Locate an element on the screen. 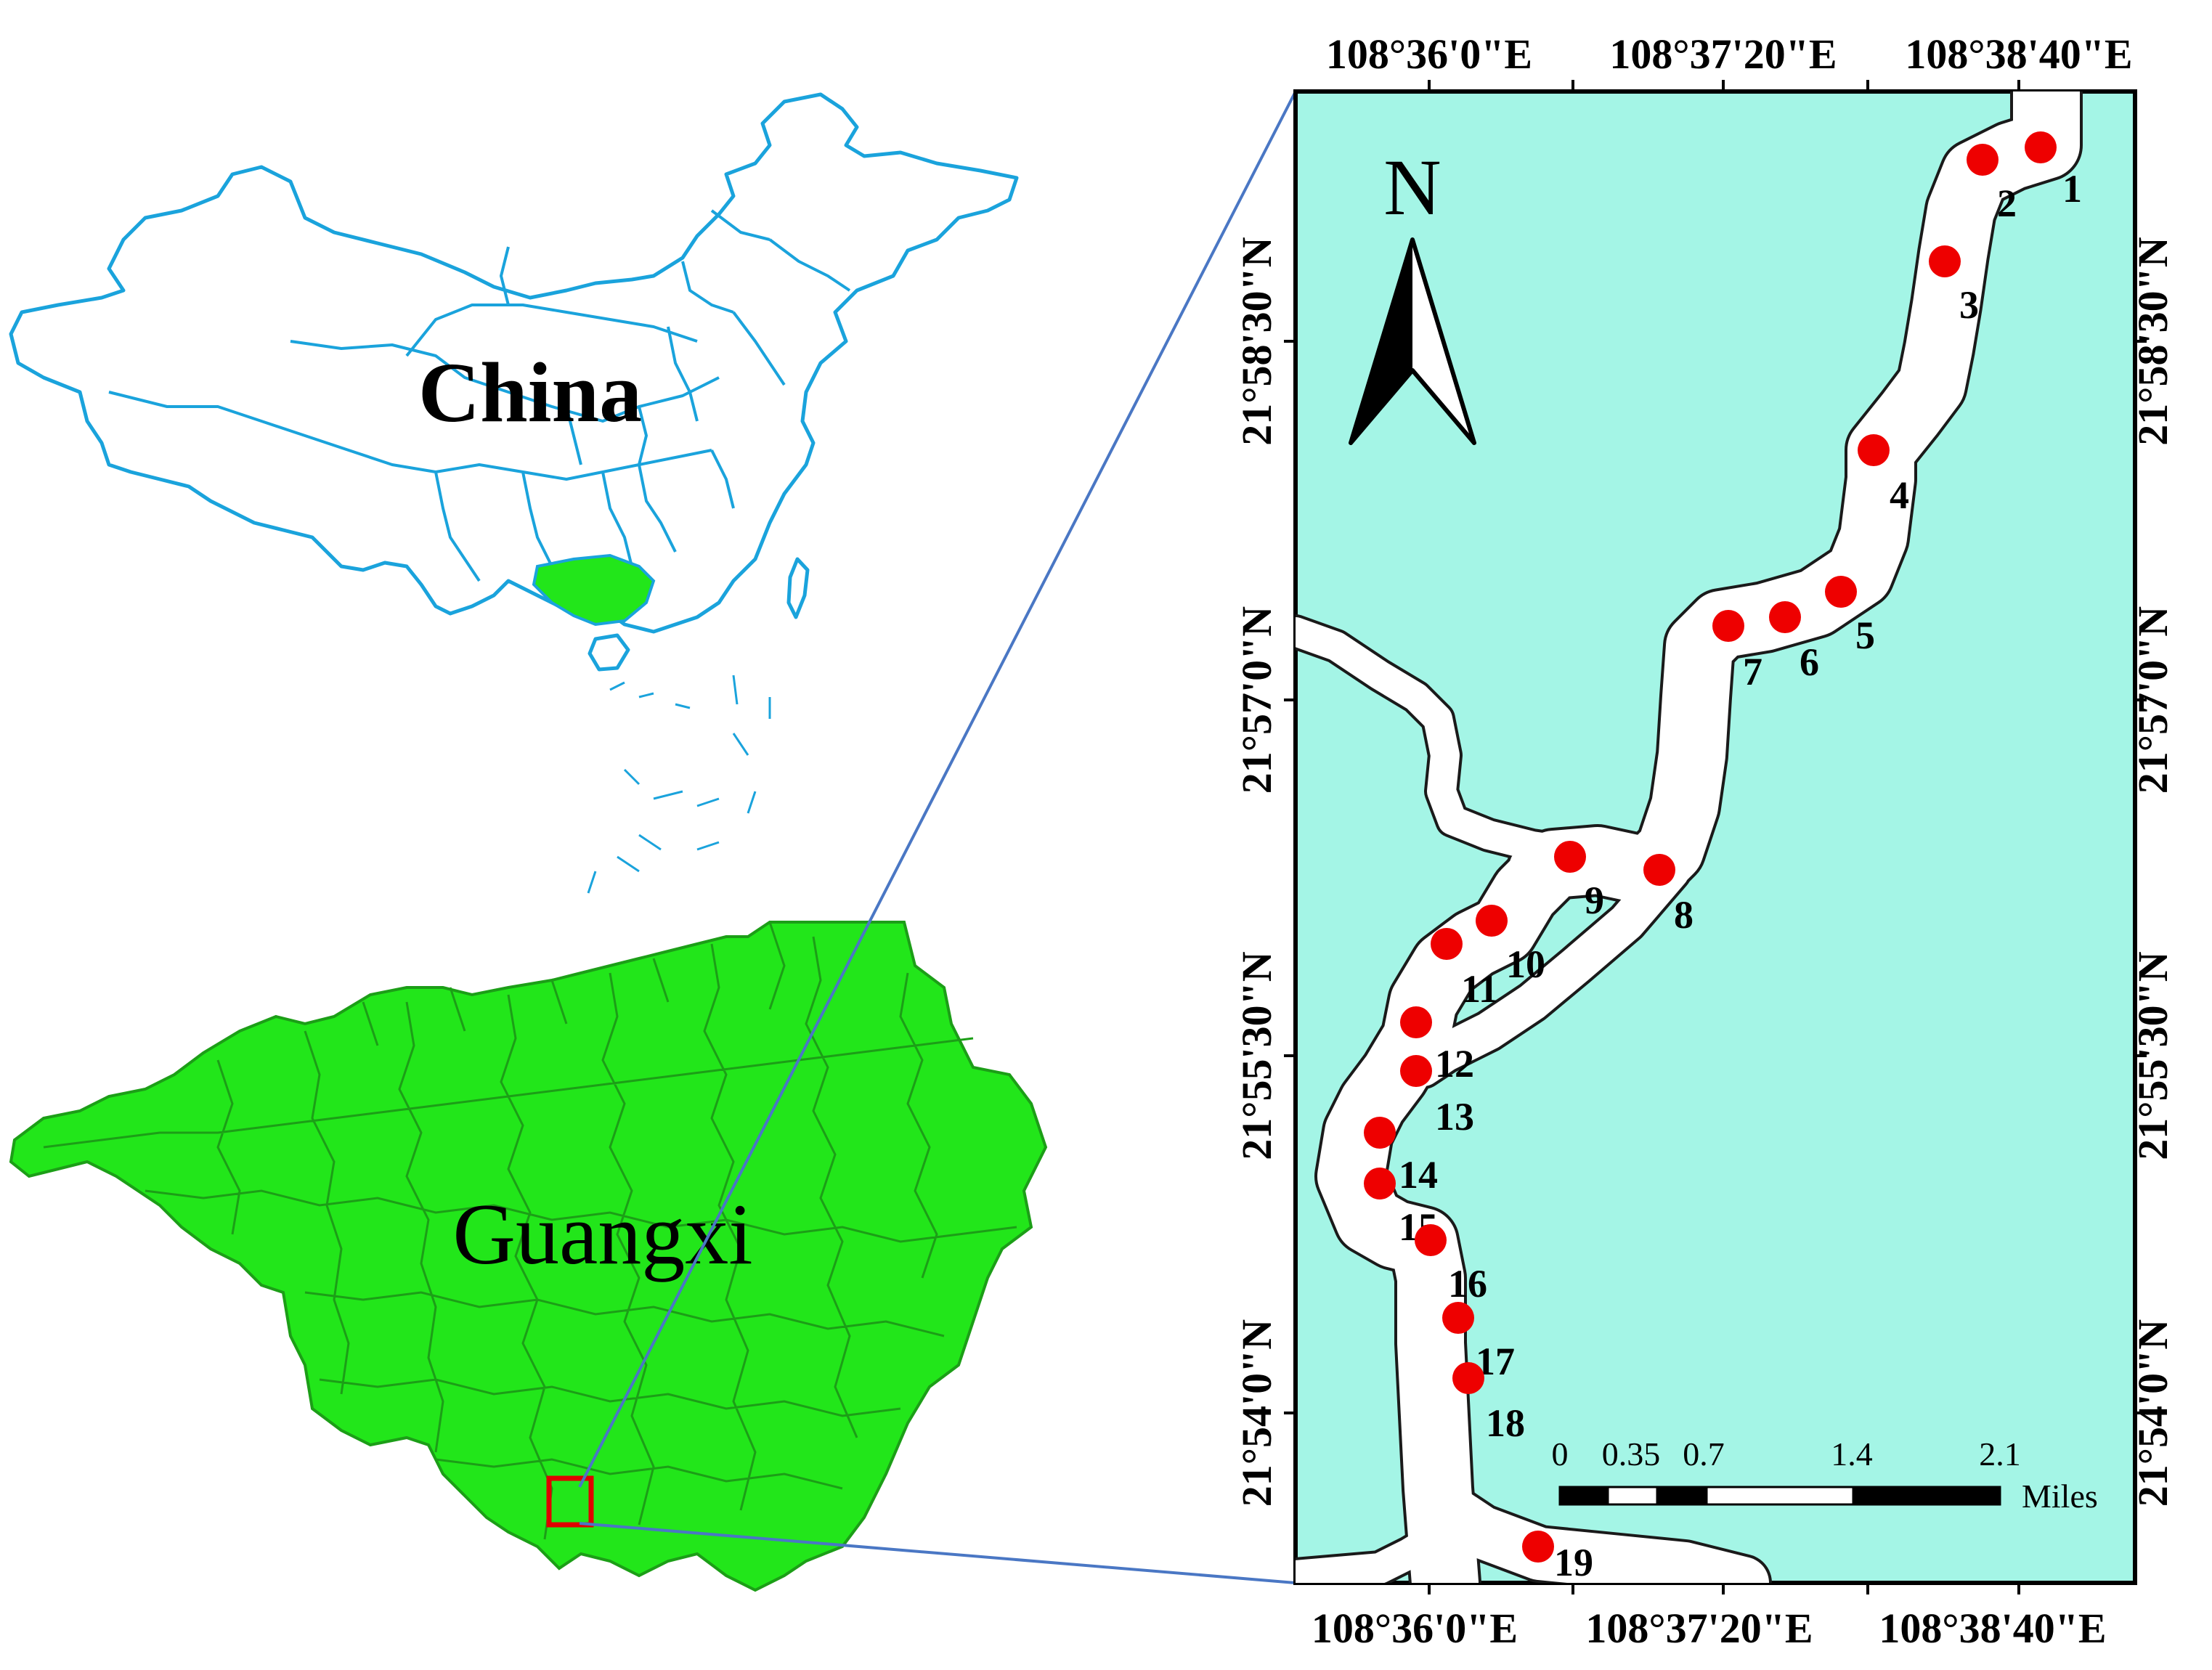  site-10: 10 is located at coordinates (1510, 945).